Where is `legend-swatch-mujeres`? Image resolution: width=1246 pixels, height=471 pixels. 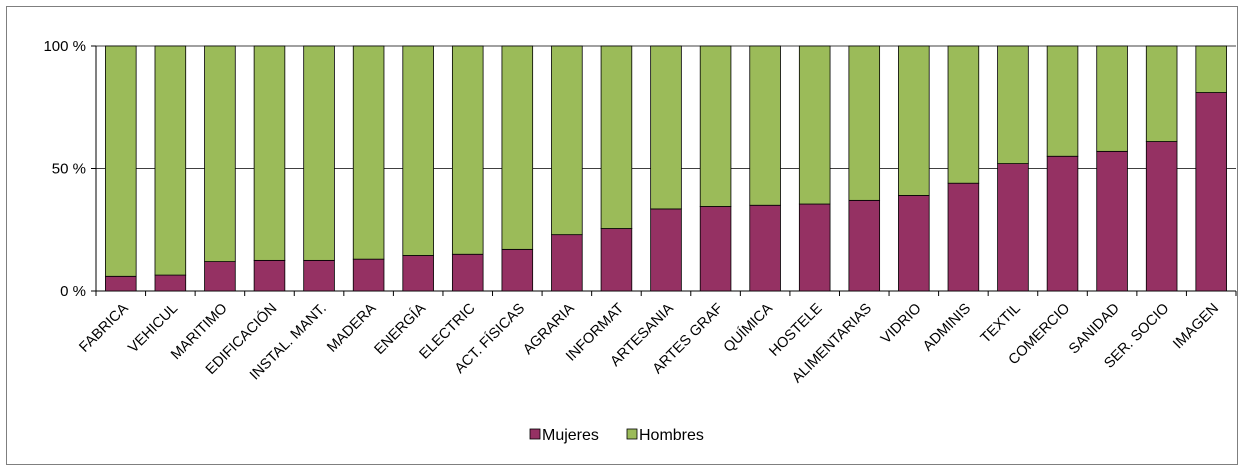
legend-swatch-mujeres is located at coordinates (535, 434).